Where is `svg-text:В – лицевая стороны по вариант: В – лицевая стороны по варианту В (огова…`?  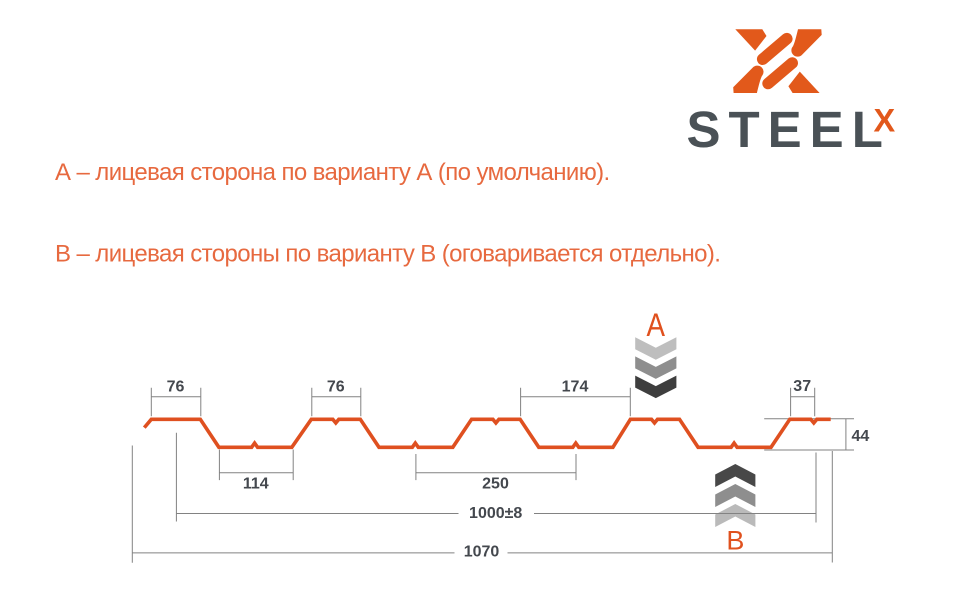 svg-text:В – лицевая стороны по вариант: В – лицевая стороны по варианту В (огова… is located at coordinates (387, 254).